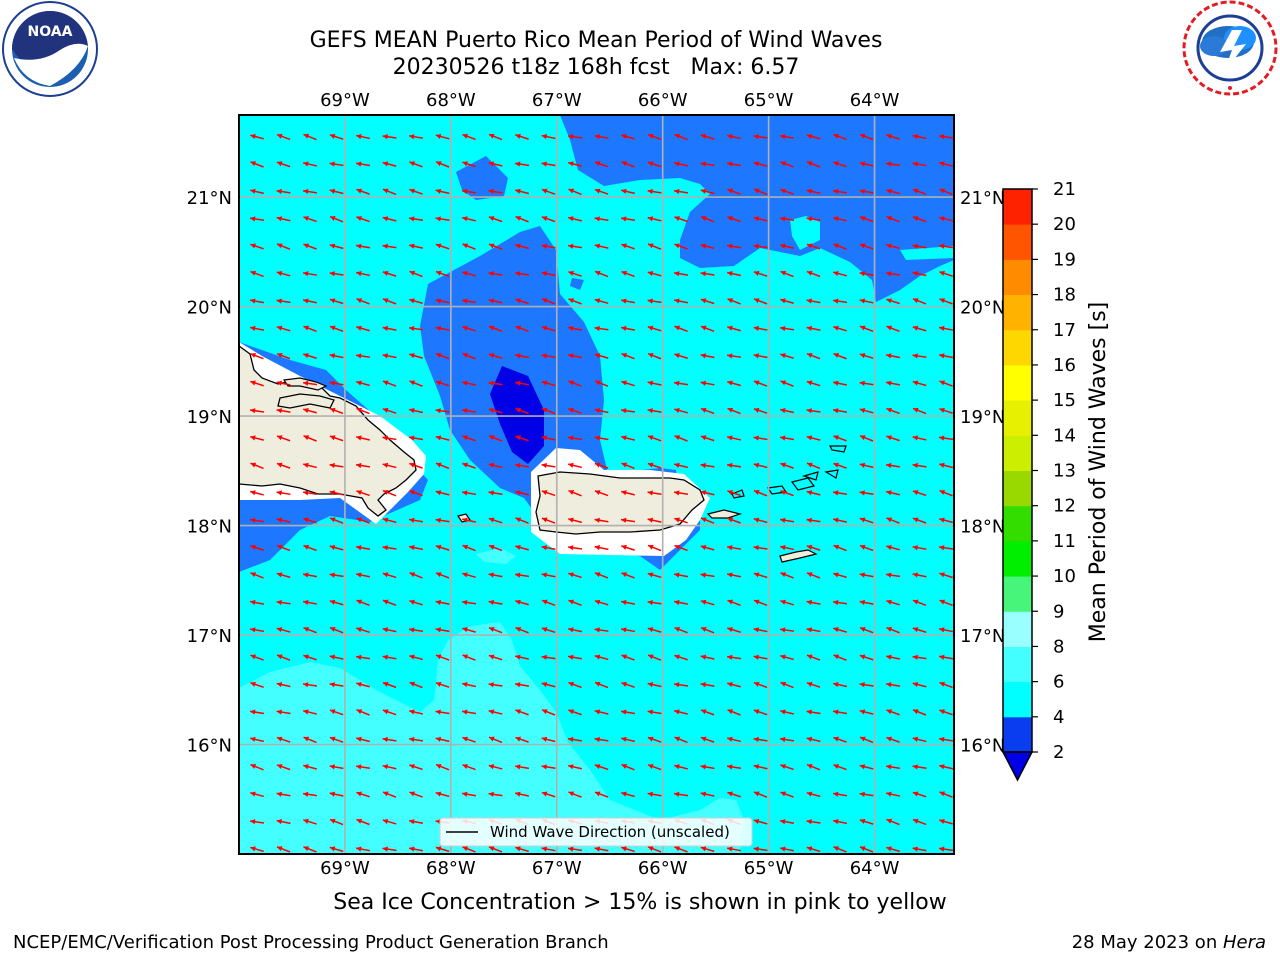  What do you see at coordinates (209, 746) in the screenshot?
I see `lat-label-left: 16°N` at bounding box center [209, 746].